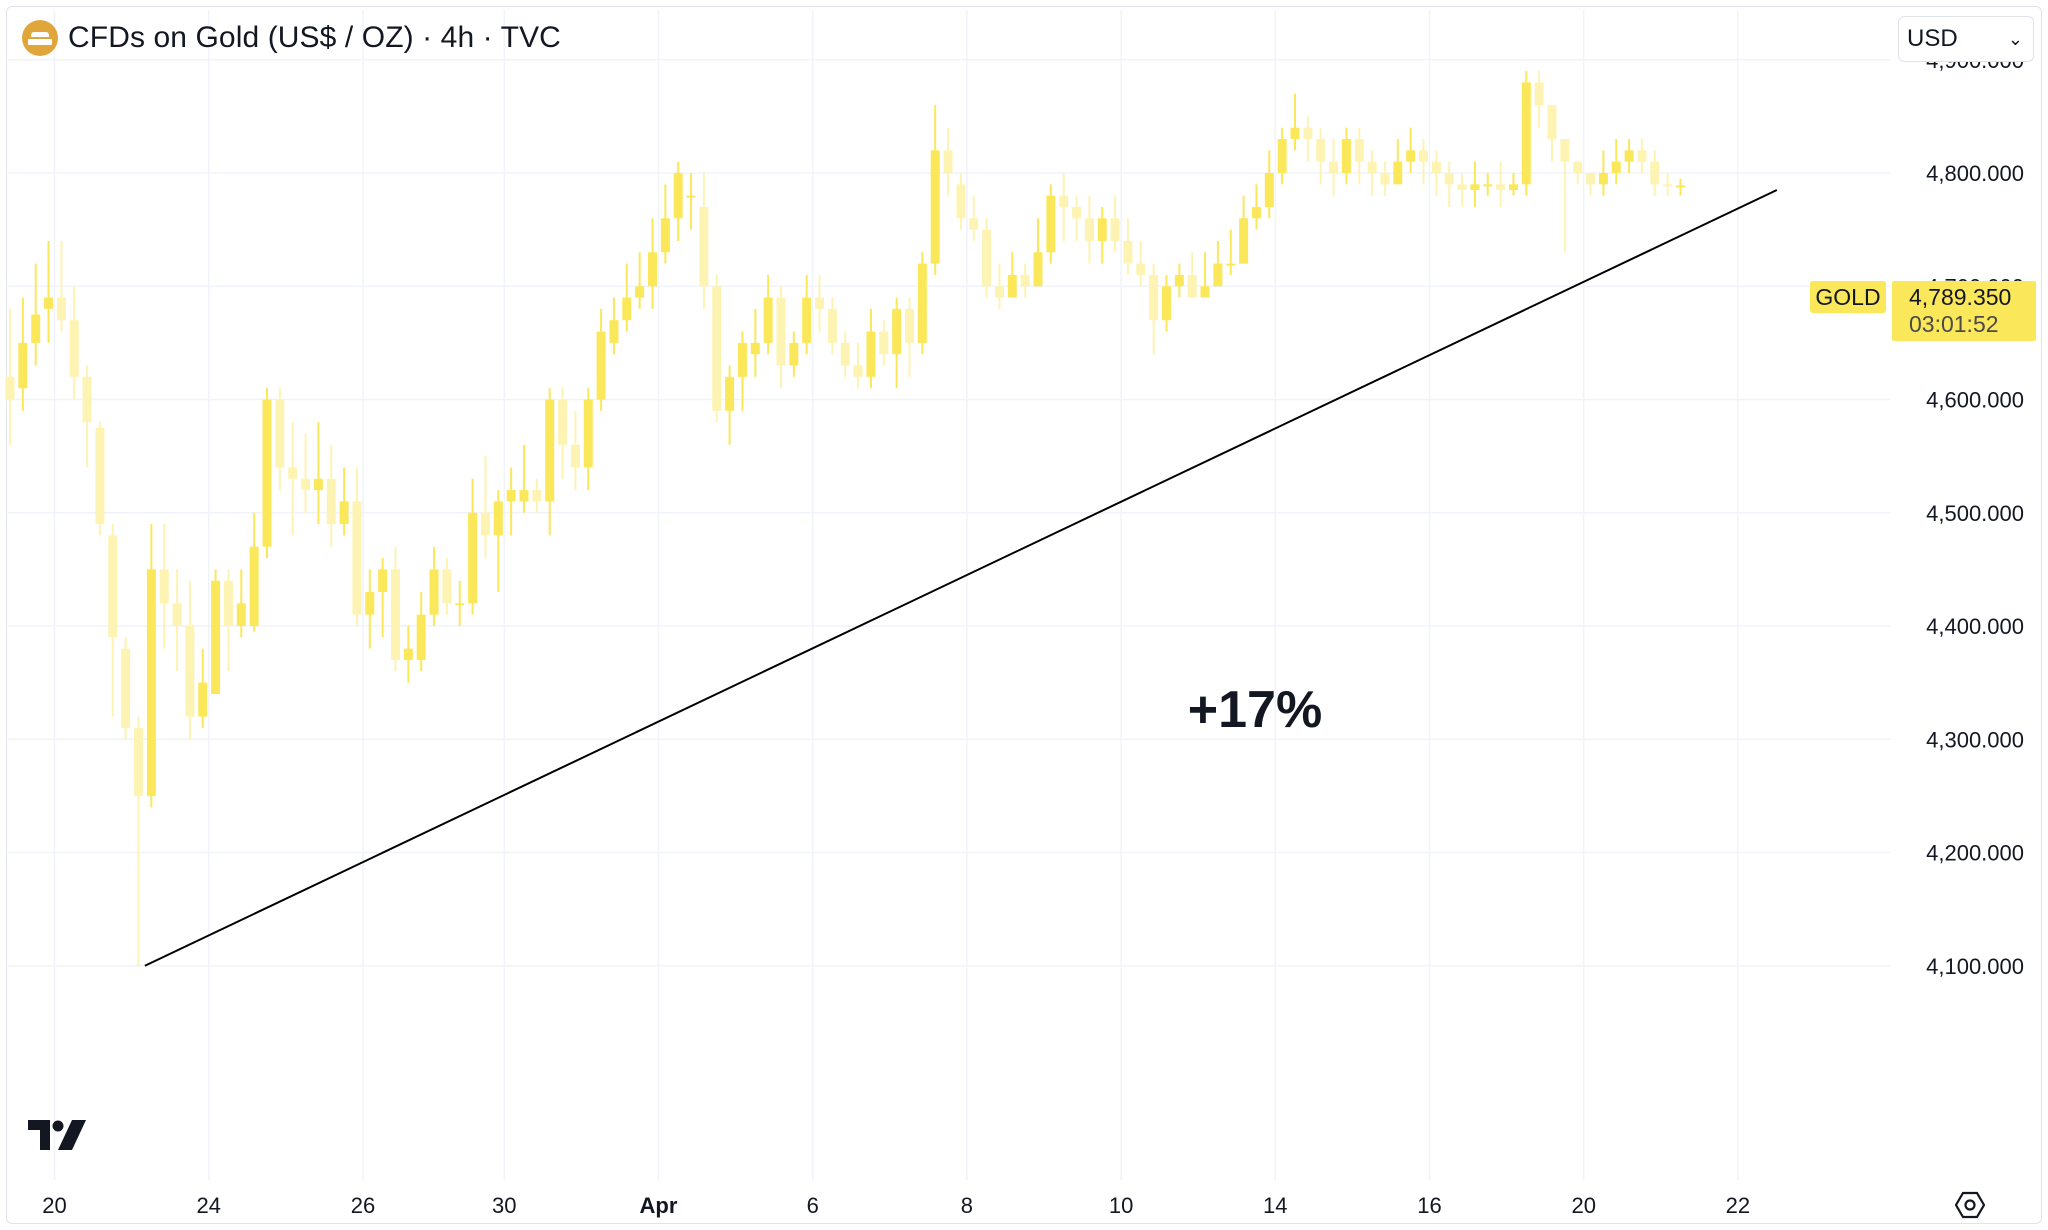 This screenshot has height=1230, width=2048. What do you see at coordinates (1255, 710) in the screenshot?
I see `gain-annotation: +17%` at bounding box center [1255, 710].